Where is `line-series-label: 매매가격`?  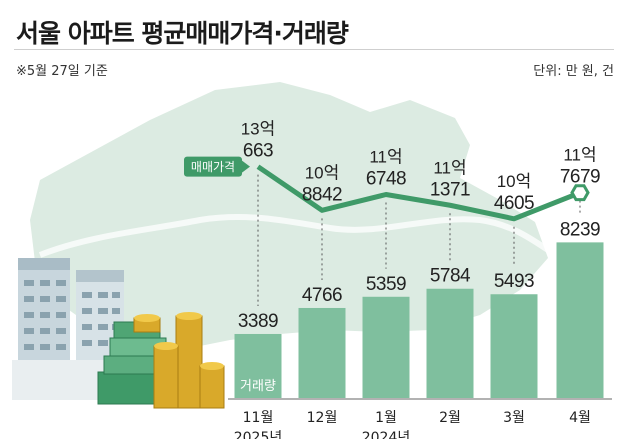
line-series-label: 매매가격 is located at coordinates (213, 167).